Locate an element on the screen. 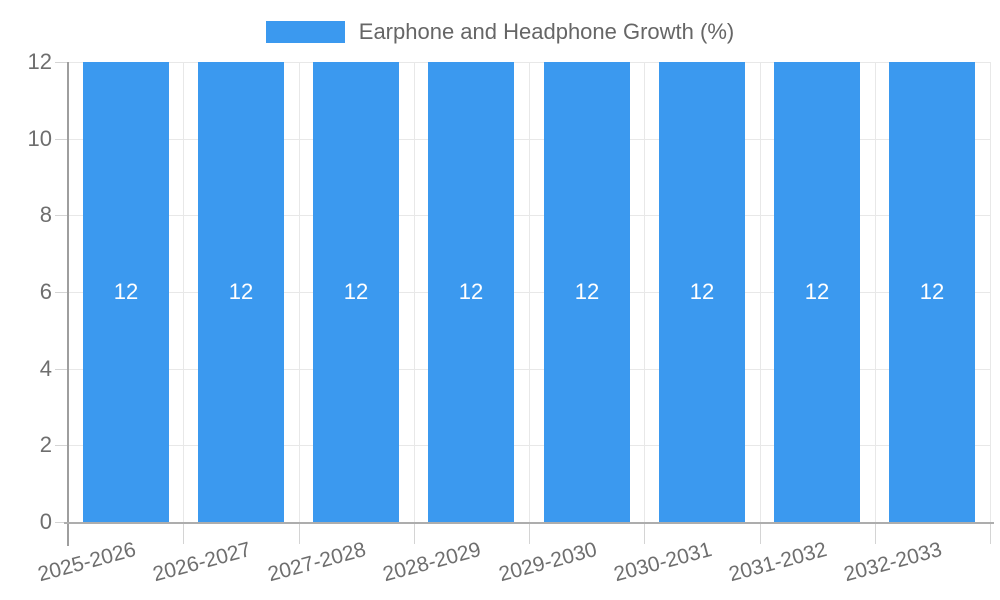 The image size is (1000, 600). legend-swatch-icon is located at coordinates (305, 32).